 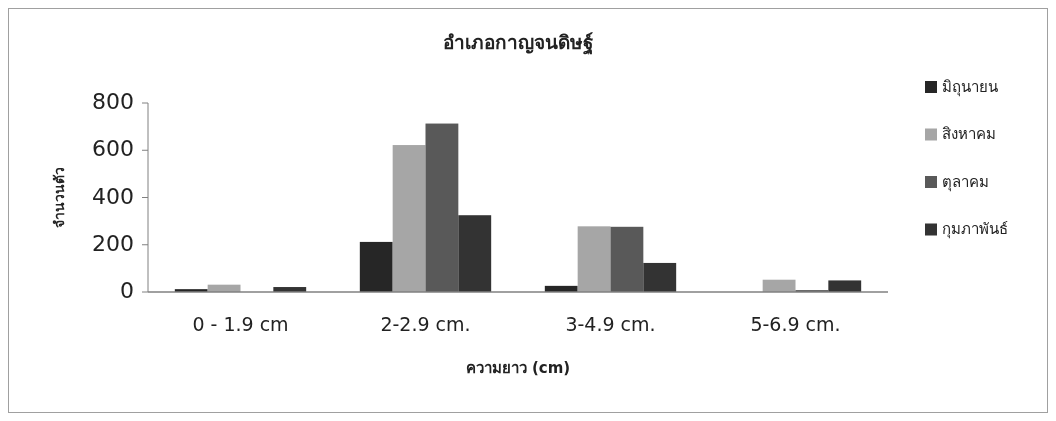 I want to click on y-tick-label: 0, so click(x=127, y=290).